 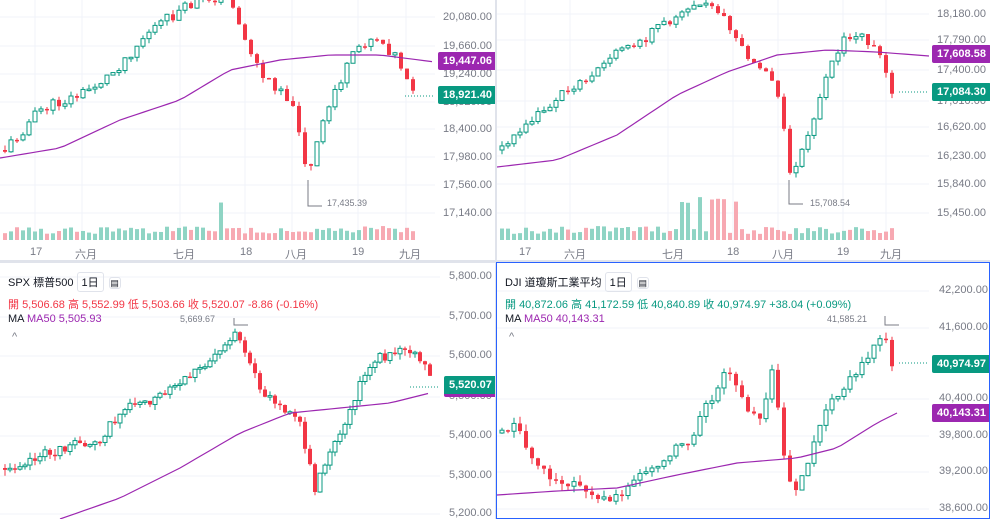 What do you see at coordinates (19, 283) in the screenshot?
I see `symbol-ticker: SPX` at bounding box center [19, 283].